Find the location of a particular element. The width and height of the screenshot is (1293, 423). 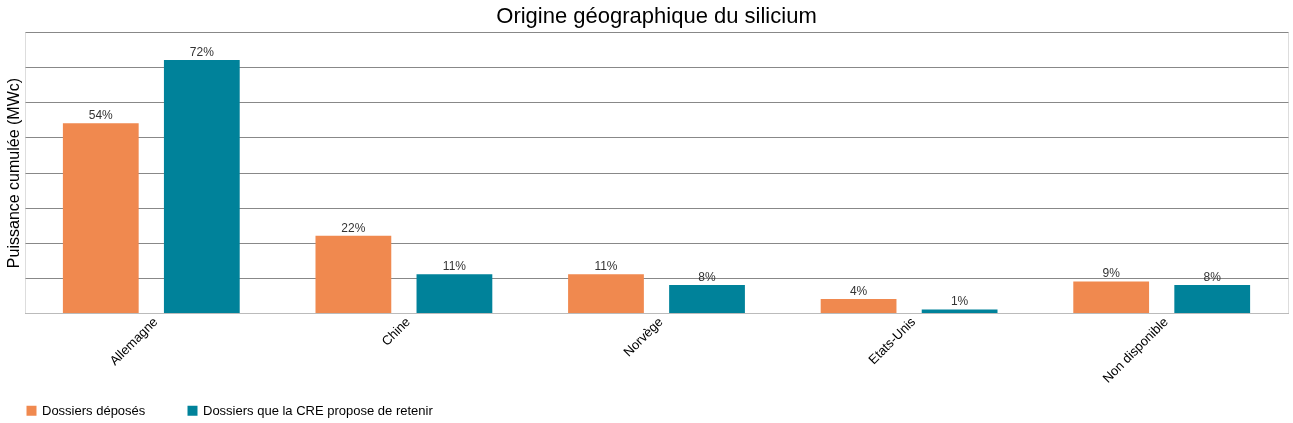

legend-label: Dossiers que la CRE propose de retenir is located at coordinates (318, 410).